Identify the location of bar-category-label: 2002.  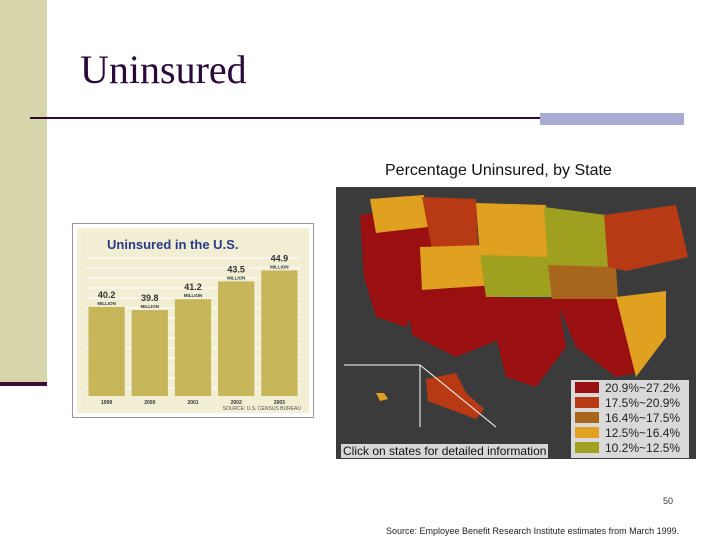
(236, 403).